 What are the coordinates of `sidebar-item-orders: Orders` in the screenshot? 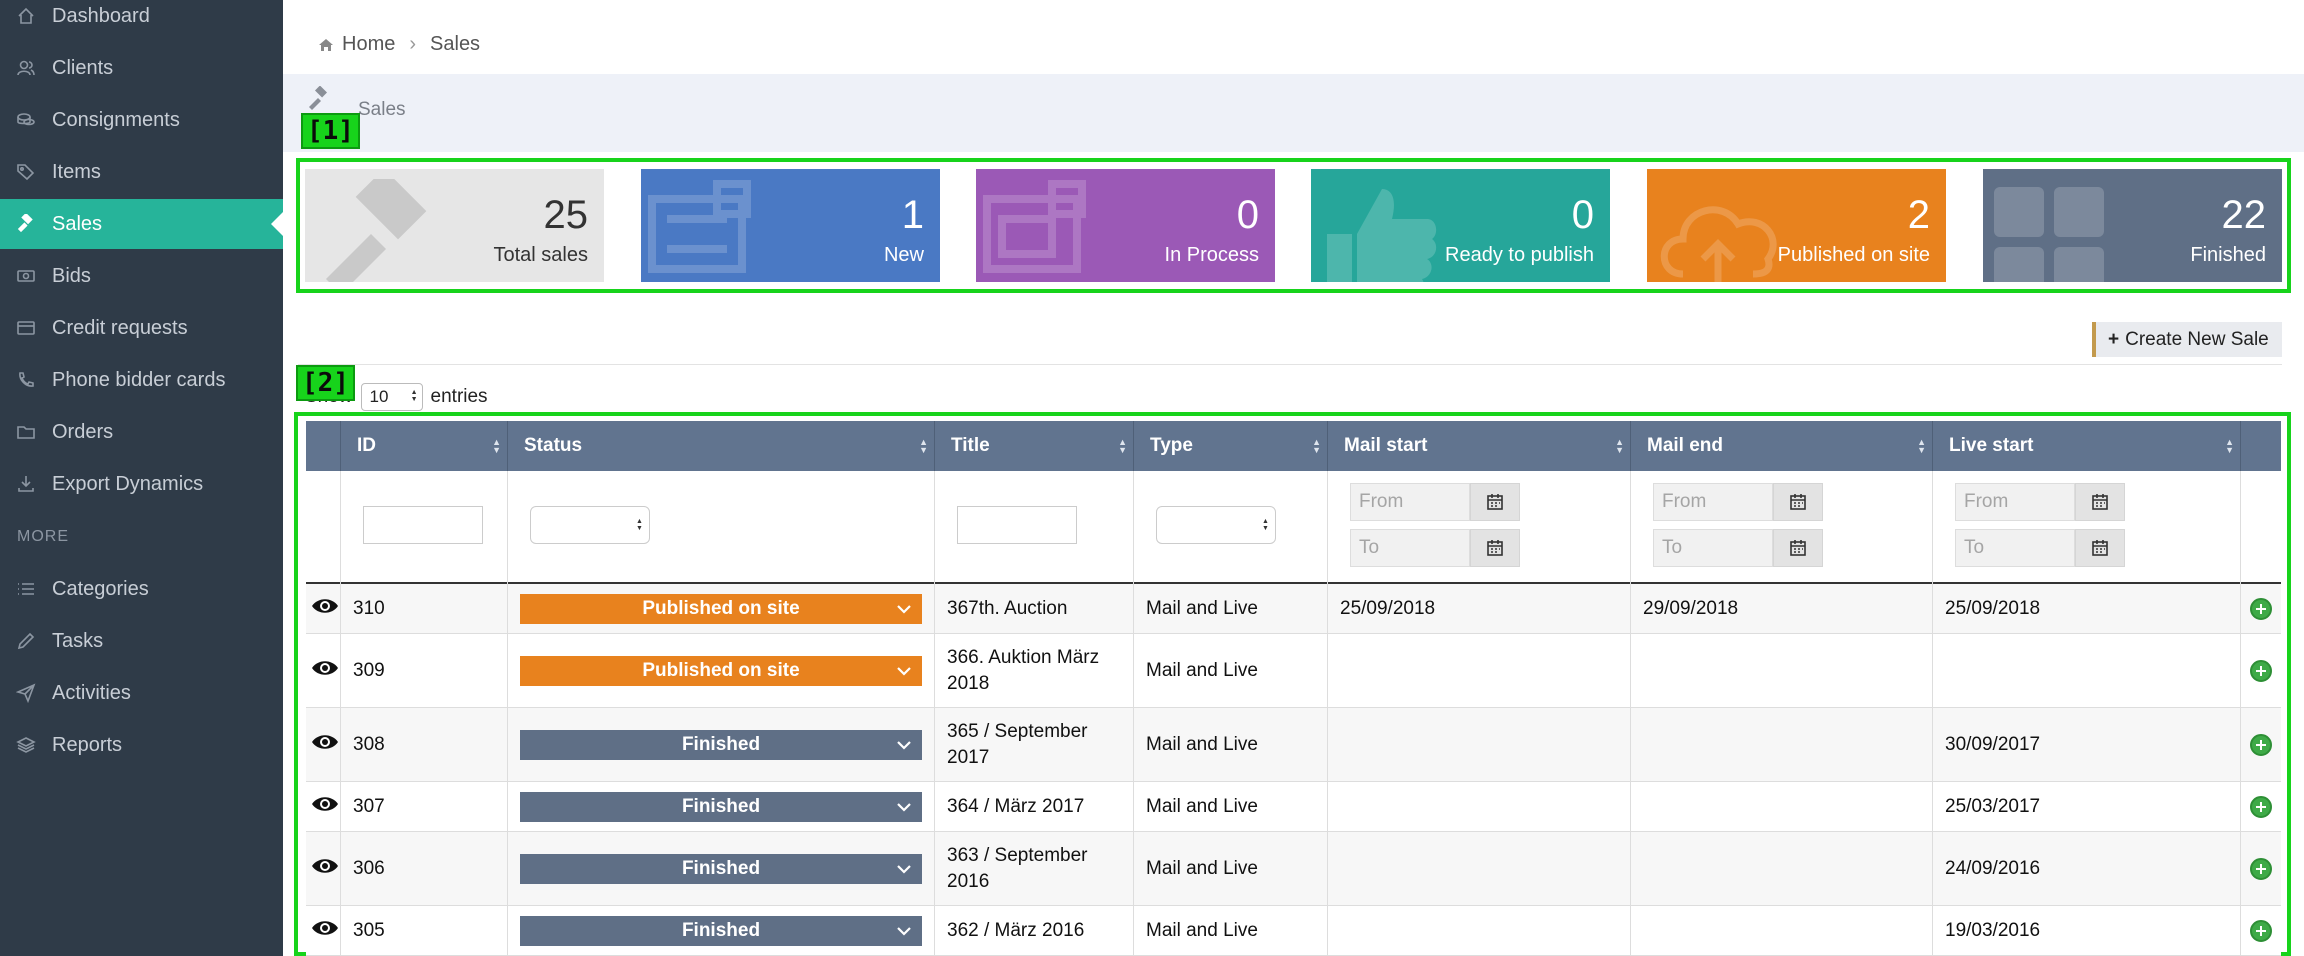 It's located at (141, 432).